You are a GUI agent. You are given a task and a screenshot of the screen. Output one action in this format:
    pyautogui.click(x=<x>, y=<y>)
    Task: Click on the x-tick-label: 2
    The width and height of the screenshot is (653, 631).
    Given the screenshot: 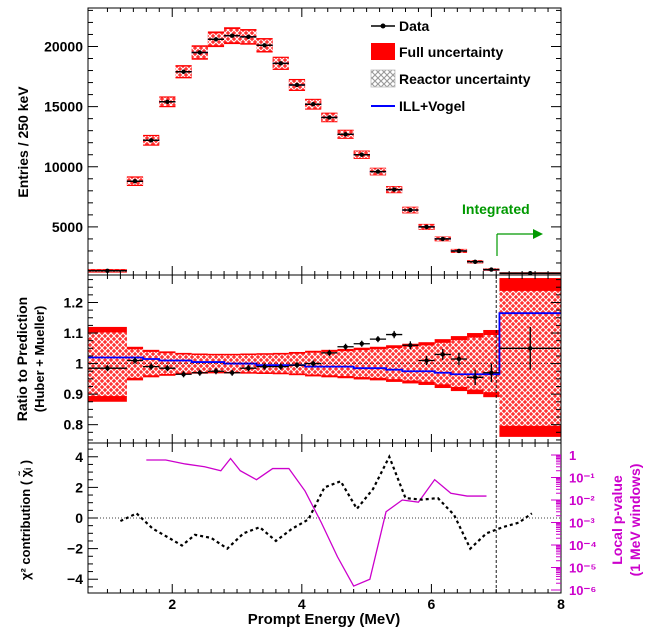 What is the action you would take?
    pyautogui.click(x=172, y=604)
    